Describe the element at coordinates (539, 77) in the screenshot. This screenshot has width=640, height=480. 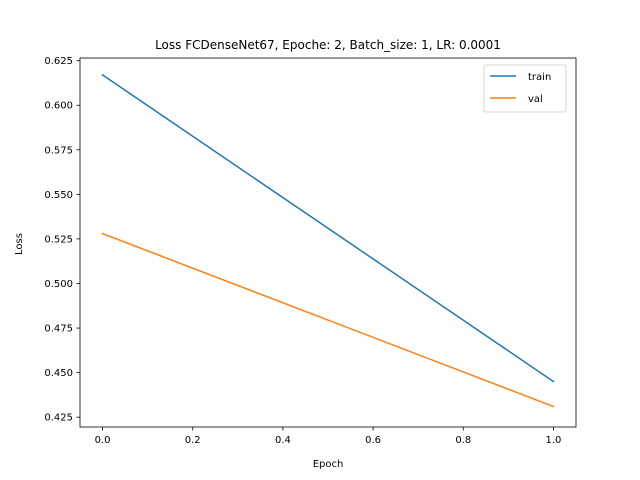
I see `legend-label-train: train` at that location.